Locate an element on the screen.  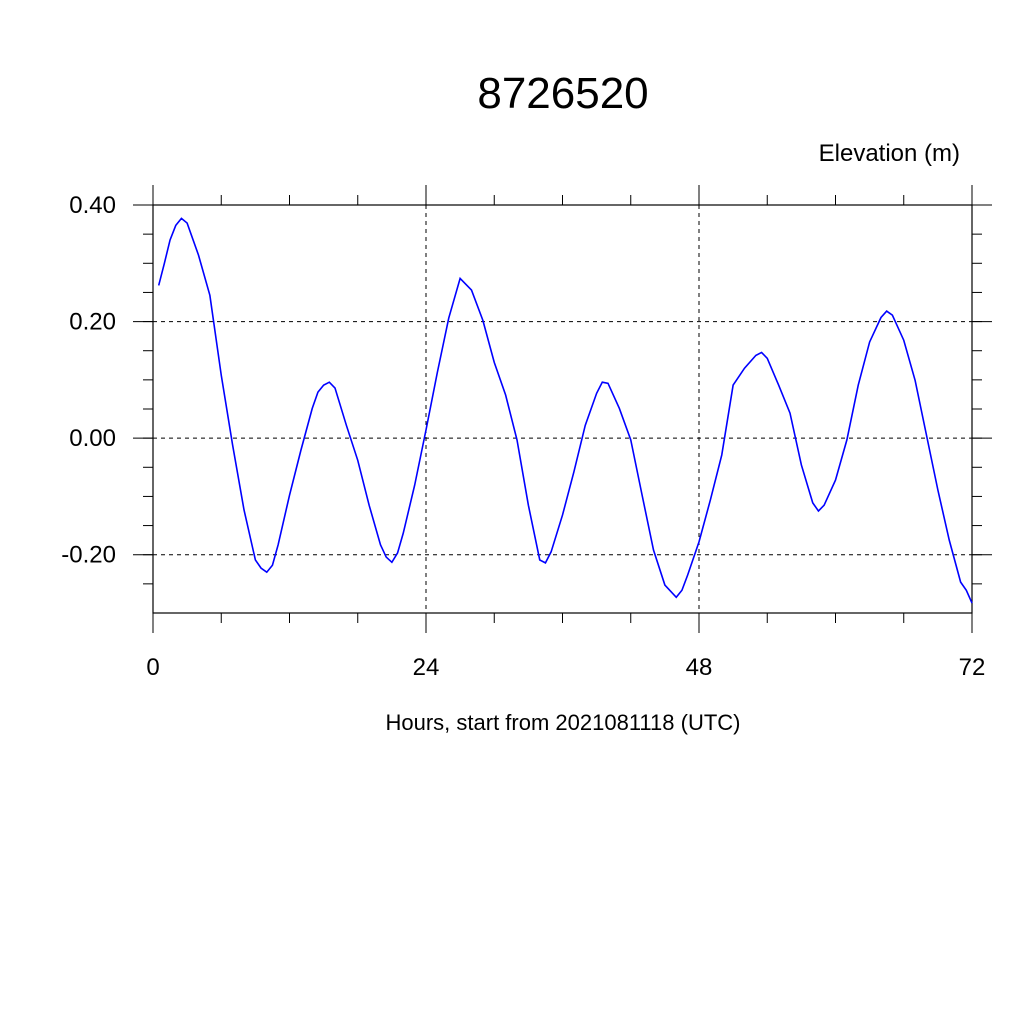
y-tick-label: 0.20 is located at coordinates (92, 322).